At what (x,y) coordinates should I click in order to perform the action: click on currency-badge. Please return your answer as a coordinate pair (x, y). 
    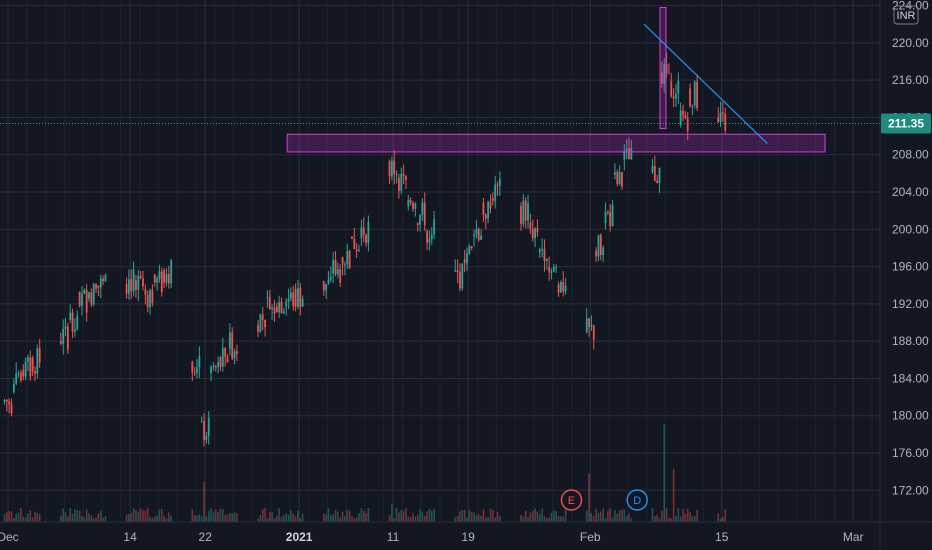
    Looking at the image, I should click on (906, 15).